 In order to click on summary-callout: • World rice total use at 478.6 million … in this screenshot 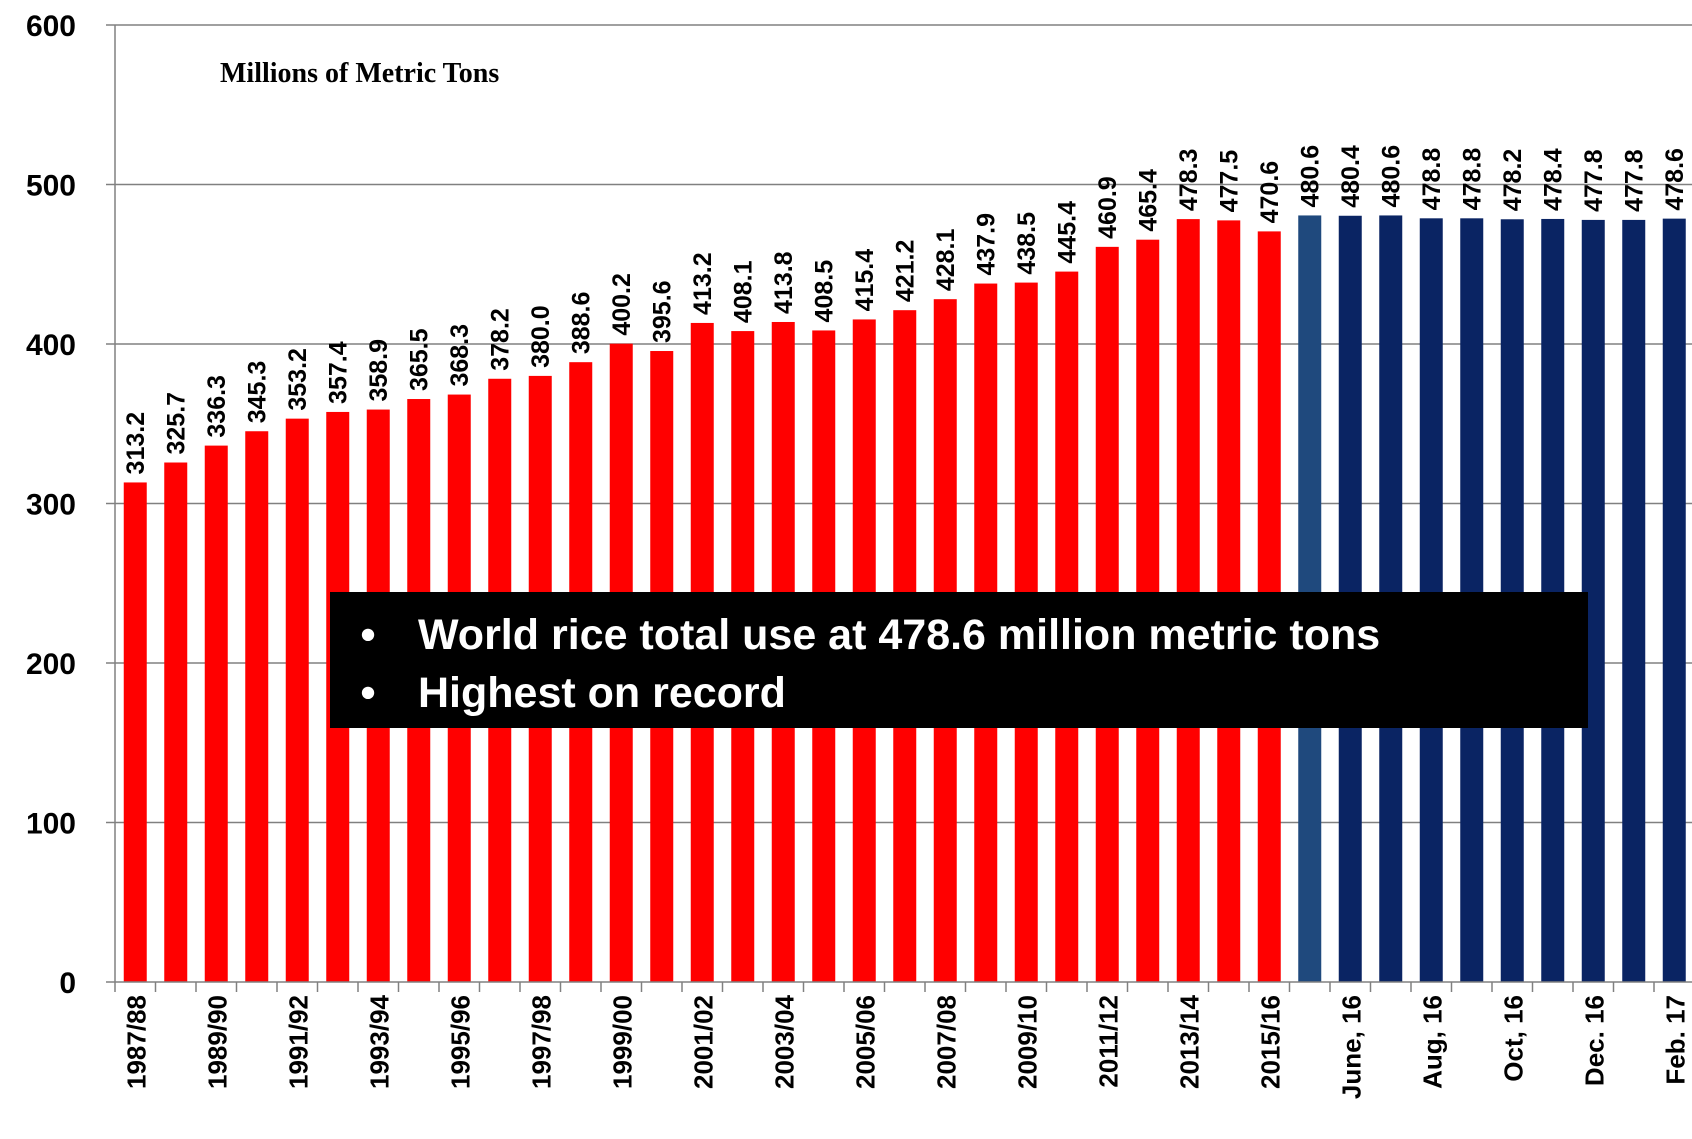, I will do `click(959, 660)`.